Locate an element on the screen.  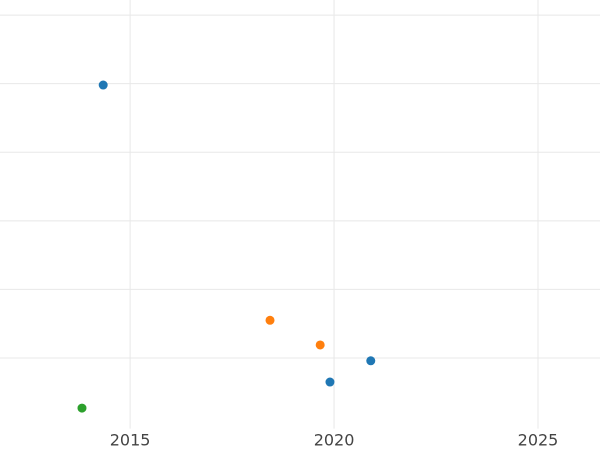
x-tick-label: 2015 is located at coordinates (130, 440).